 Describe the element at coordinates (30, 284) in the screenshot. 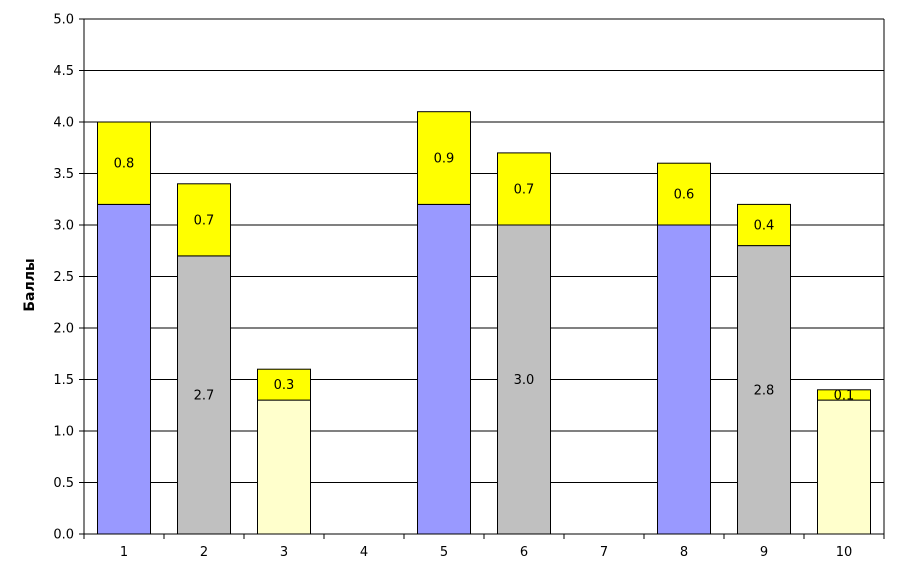

I see `y-axis-label: Баллы` at that location.